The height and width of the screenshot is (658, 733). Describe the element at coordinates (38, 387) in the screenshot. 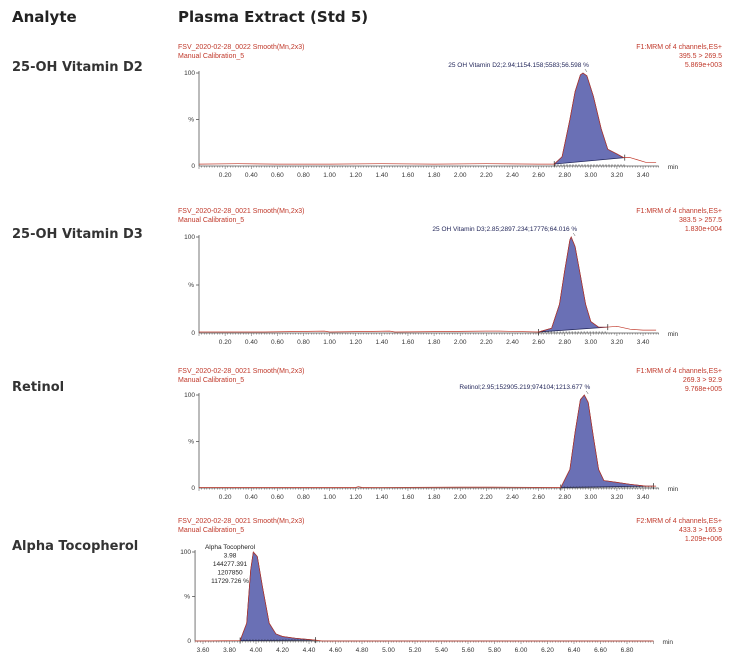

I see `analyte-label-retinol: Retinol` at that location.